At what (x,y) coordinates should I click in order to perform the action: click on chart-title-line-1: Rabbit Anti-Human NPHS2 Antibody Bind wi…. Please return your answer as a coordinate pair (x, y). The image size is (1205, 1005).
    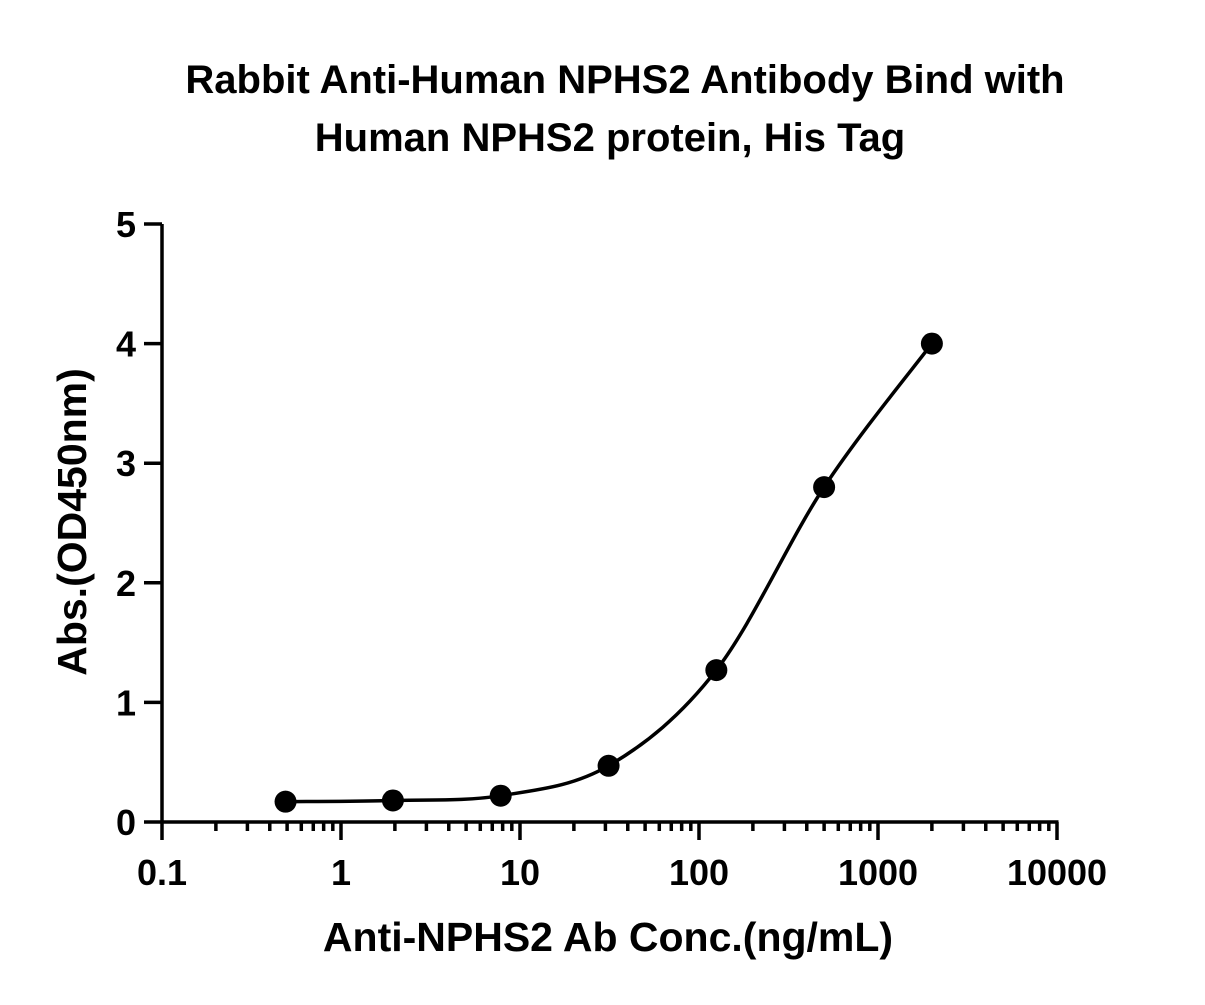
    Looking at the image, I should click on (624, 80).